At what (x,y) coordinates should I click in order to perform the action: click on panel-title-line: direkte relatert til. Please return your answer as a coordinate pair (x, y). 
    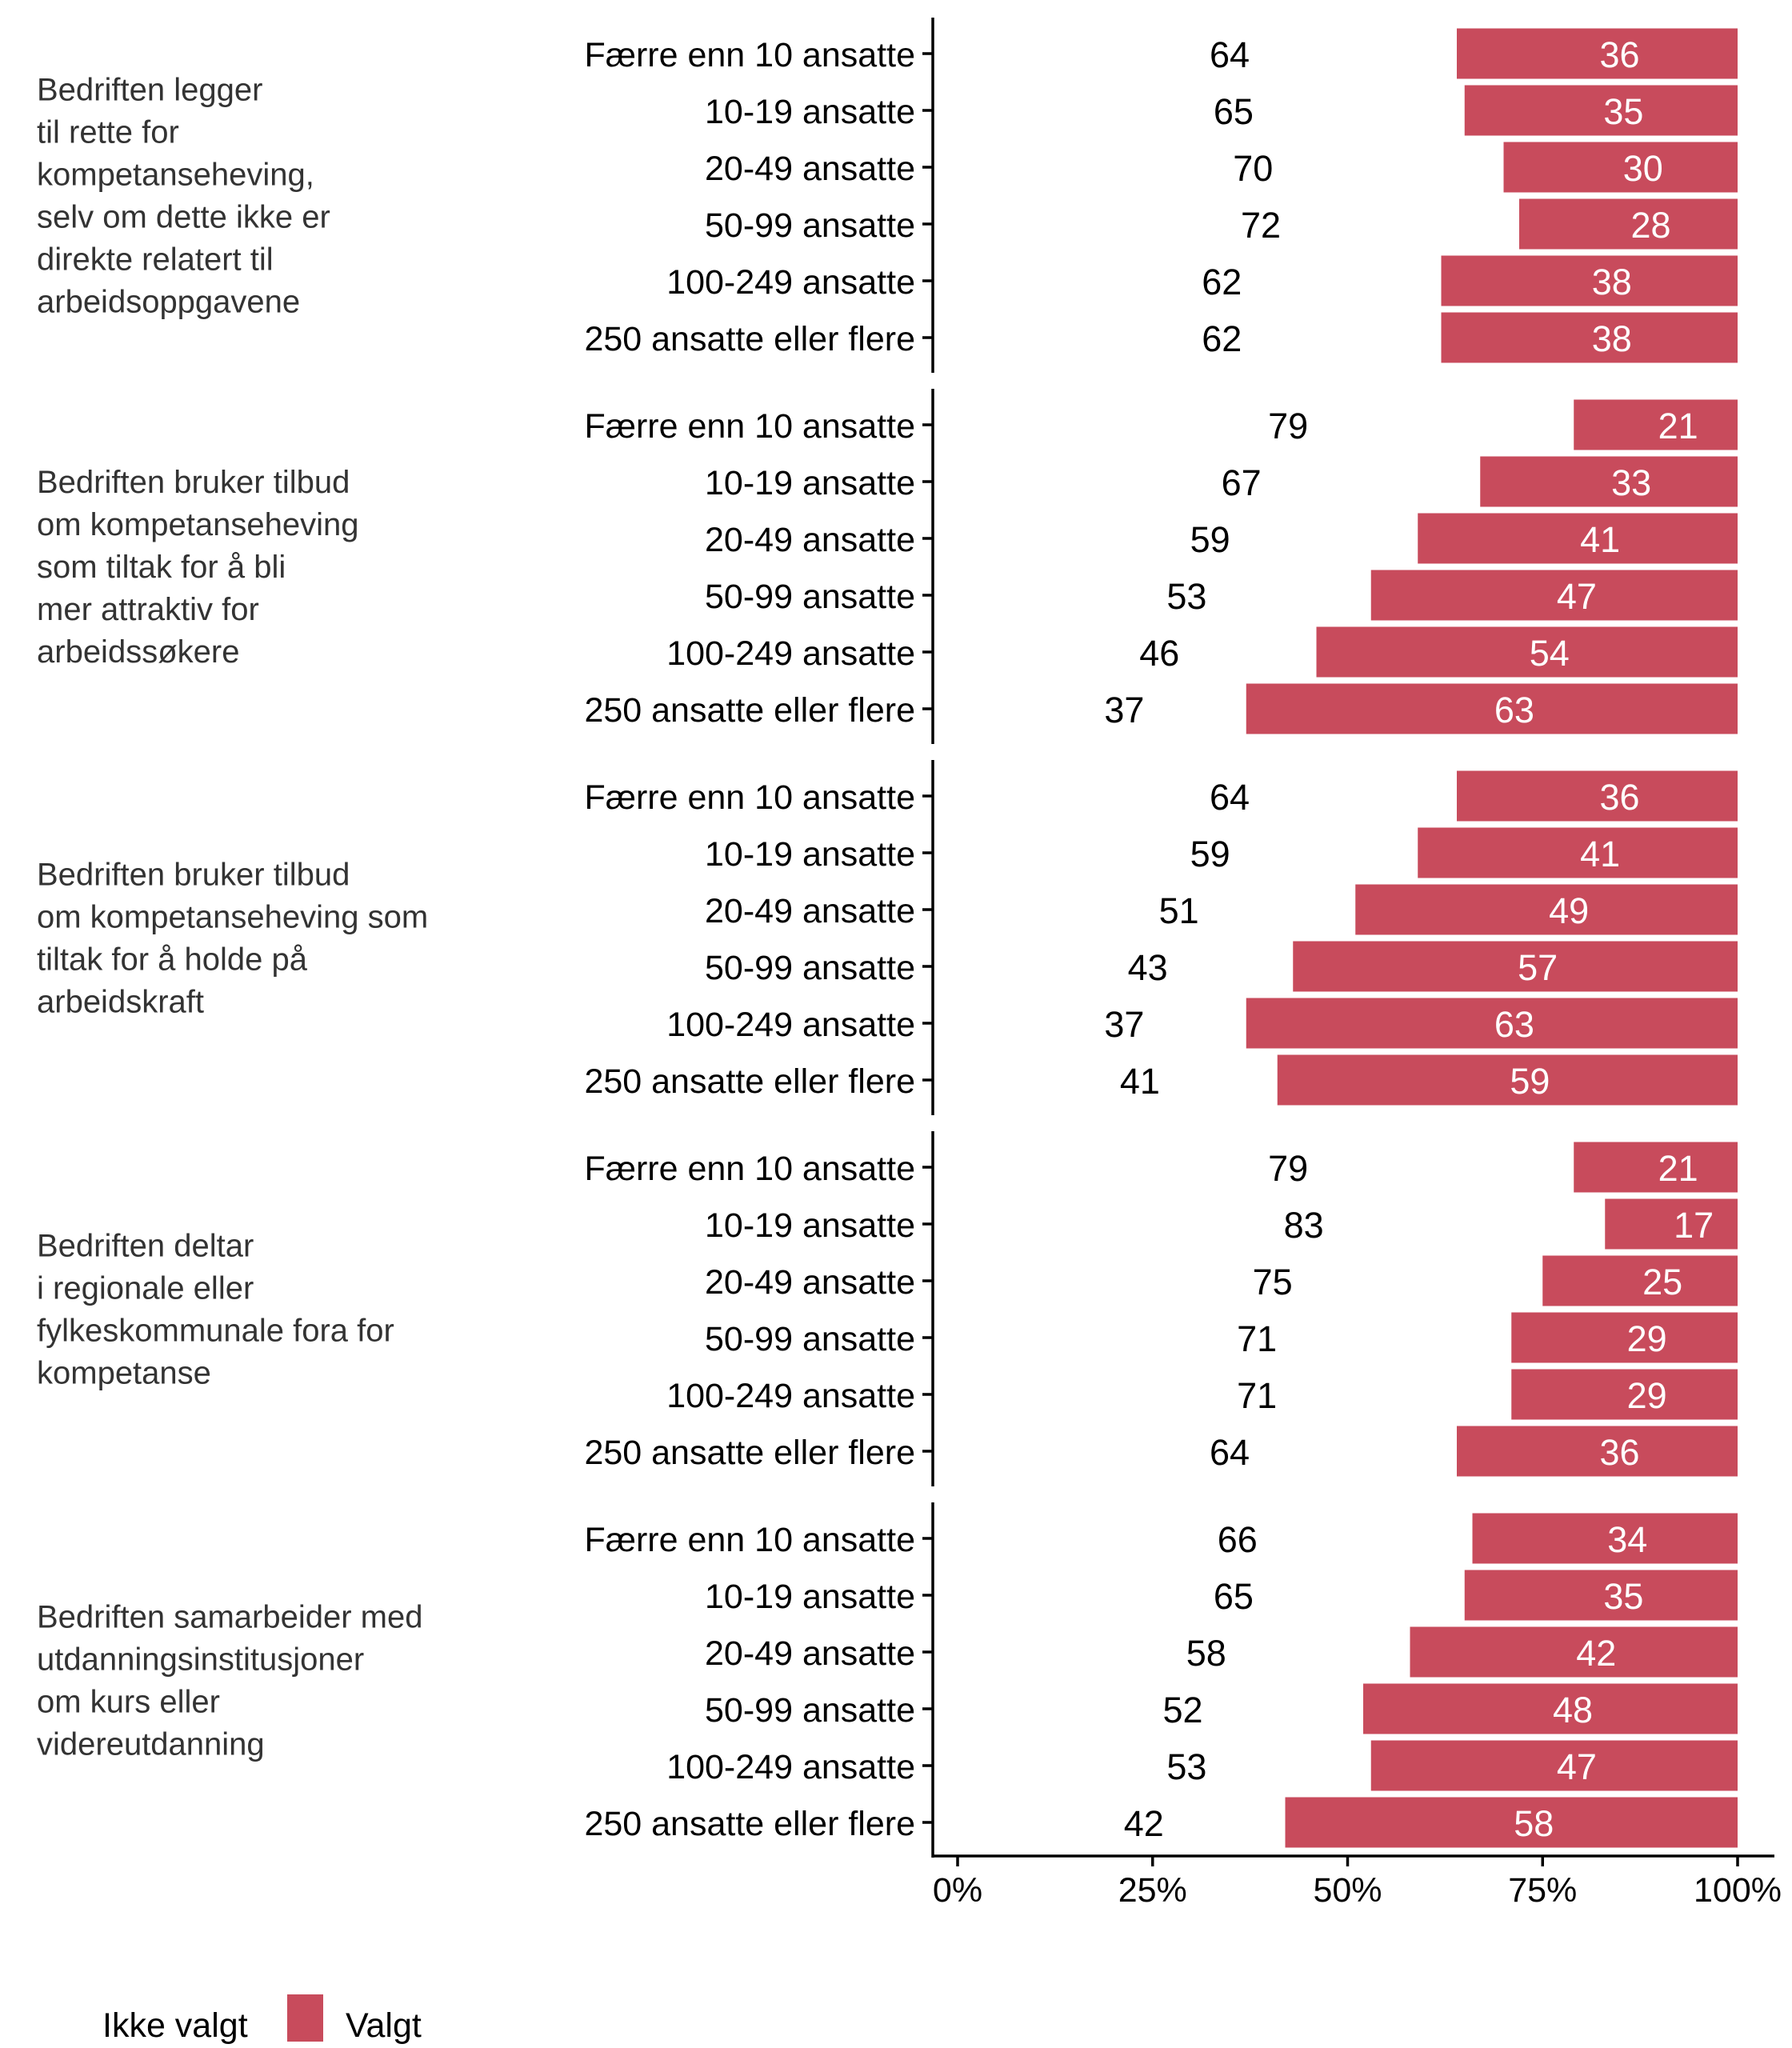
    Looking at the image, I should click on (155, 260).